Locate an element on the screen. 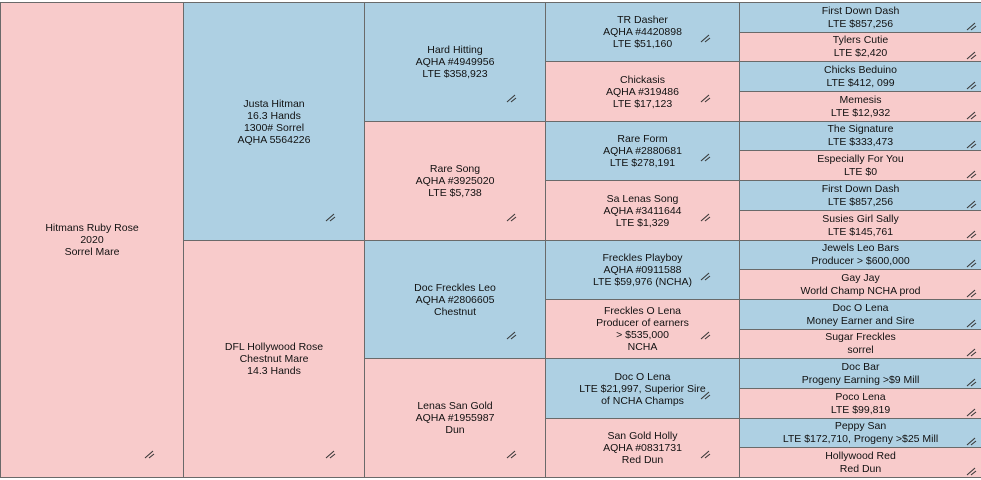 The width and height of the screenshot is (981, 480). great-great-grandparent-cell: Memesis LTE $12,932 is located at coordinates (860, 106).